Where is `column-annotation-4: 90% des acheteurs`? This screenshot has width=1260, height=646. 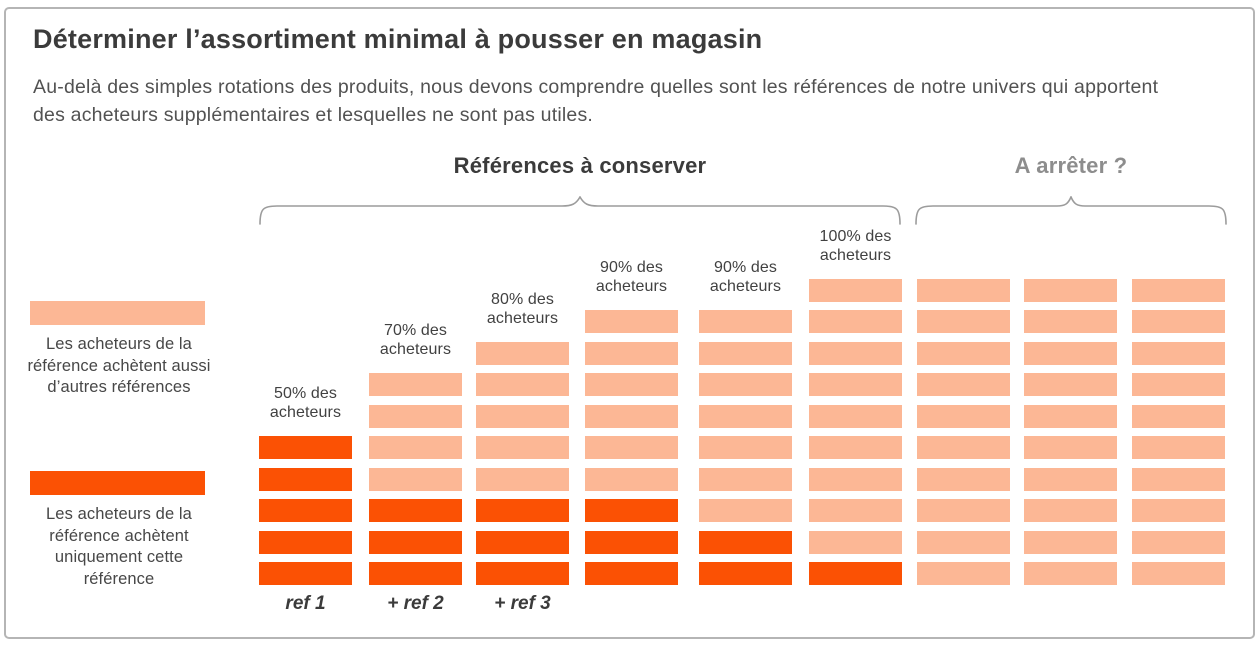 column-annotation-4: 90% des acheteurs is located at coordinates (631, 277).